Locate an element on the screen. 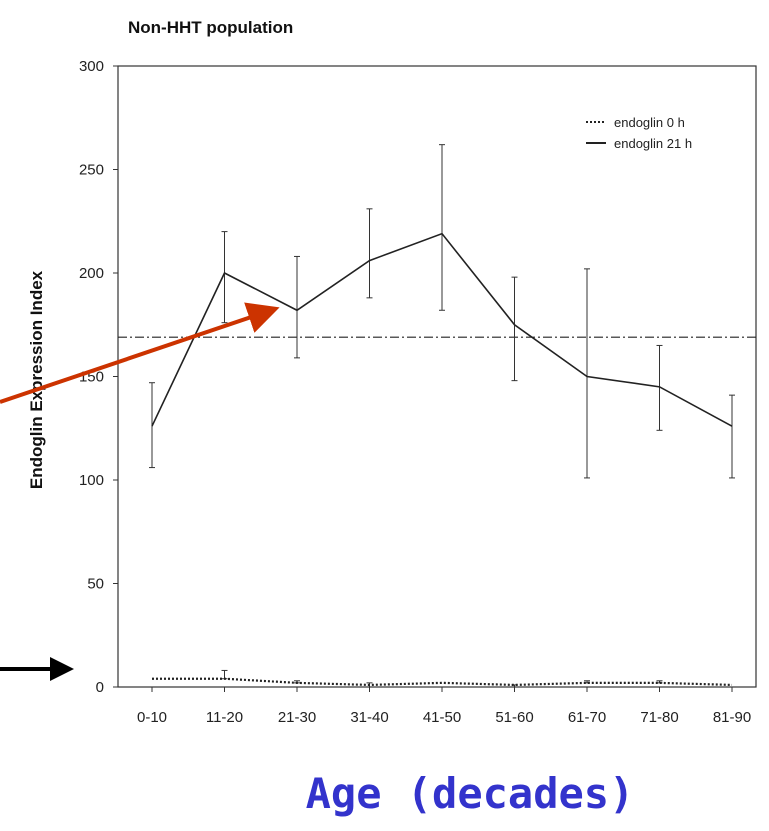 The image size is (769, 831). y-tick-label: 0 is located at coordinates (100, 687).